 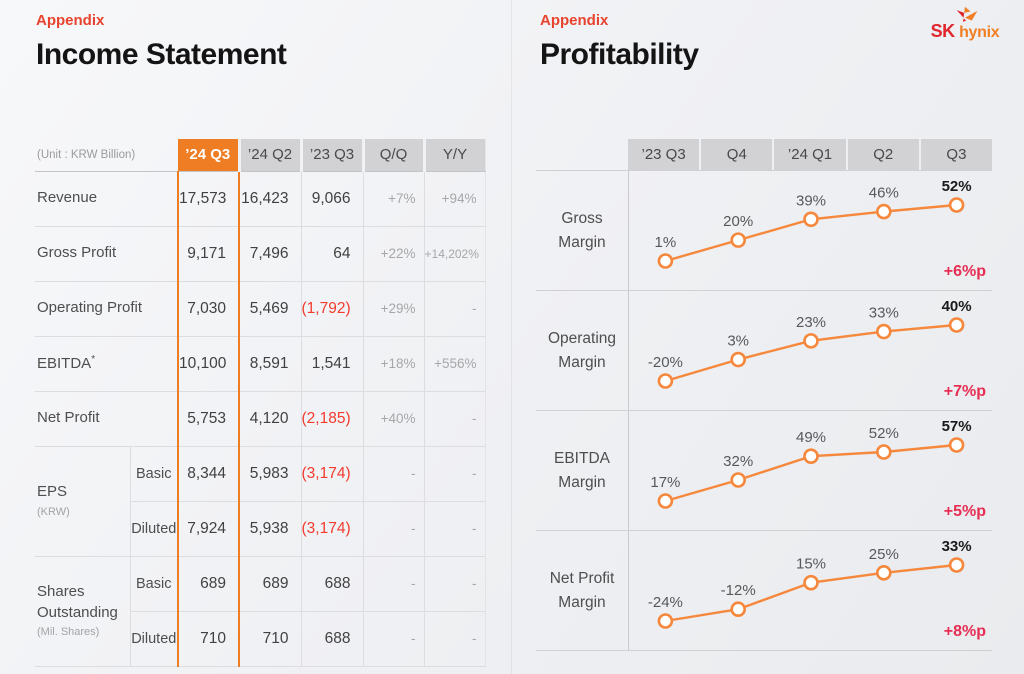 What do you see at coordinates (582, 470) in the screenshot?
I see `chart-row-label: EBITDA Margin` at bounding box center [582, 470].